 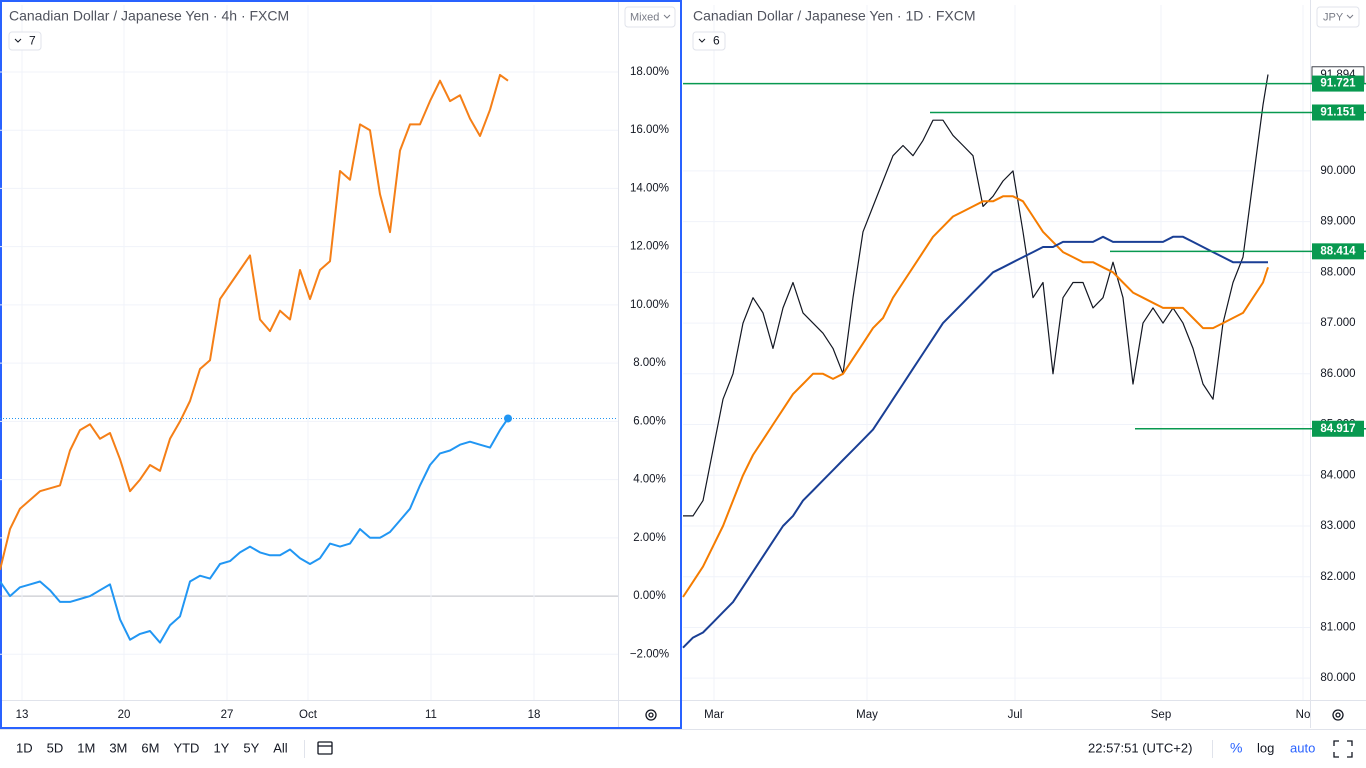 I want to click on level-label: 91.151, so click(x=1338, y=113).